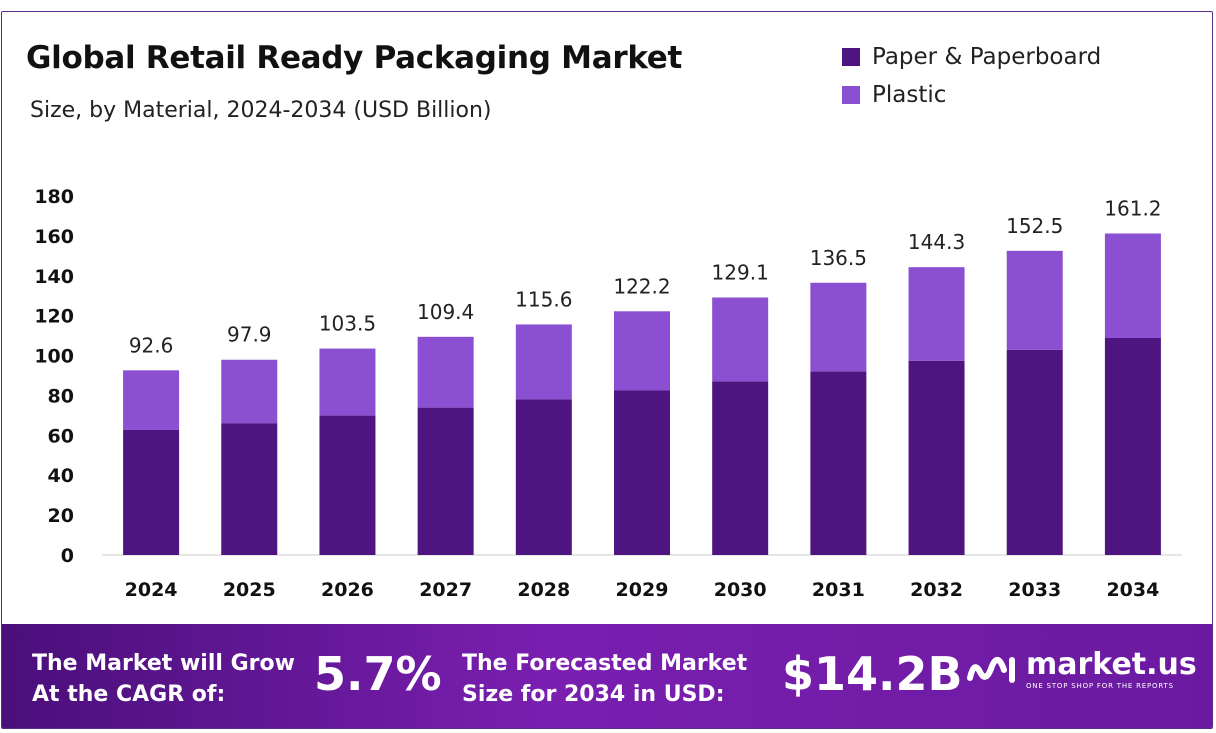  What do you see at coordinates (445, 590) in the screenshot?
I see `x-tick-label: 2027` at bounding box center [445, 590].